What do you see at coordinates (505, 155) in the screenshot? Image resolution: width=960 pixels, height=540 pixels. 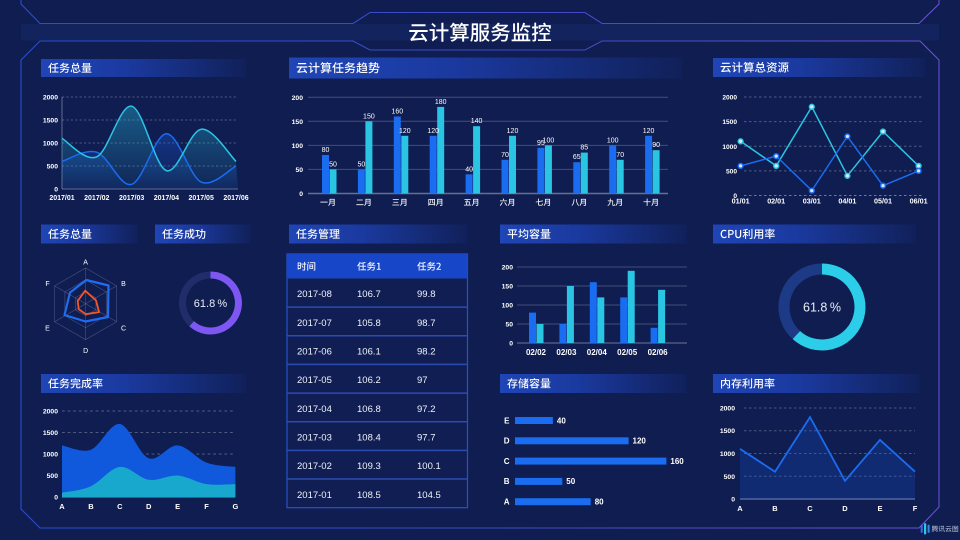 I see `svg-text: 70` at bounding box center [505, 155].